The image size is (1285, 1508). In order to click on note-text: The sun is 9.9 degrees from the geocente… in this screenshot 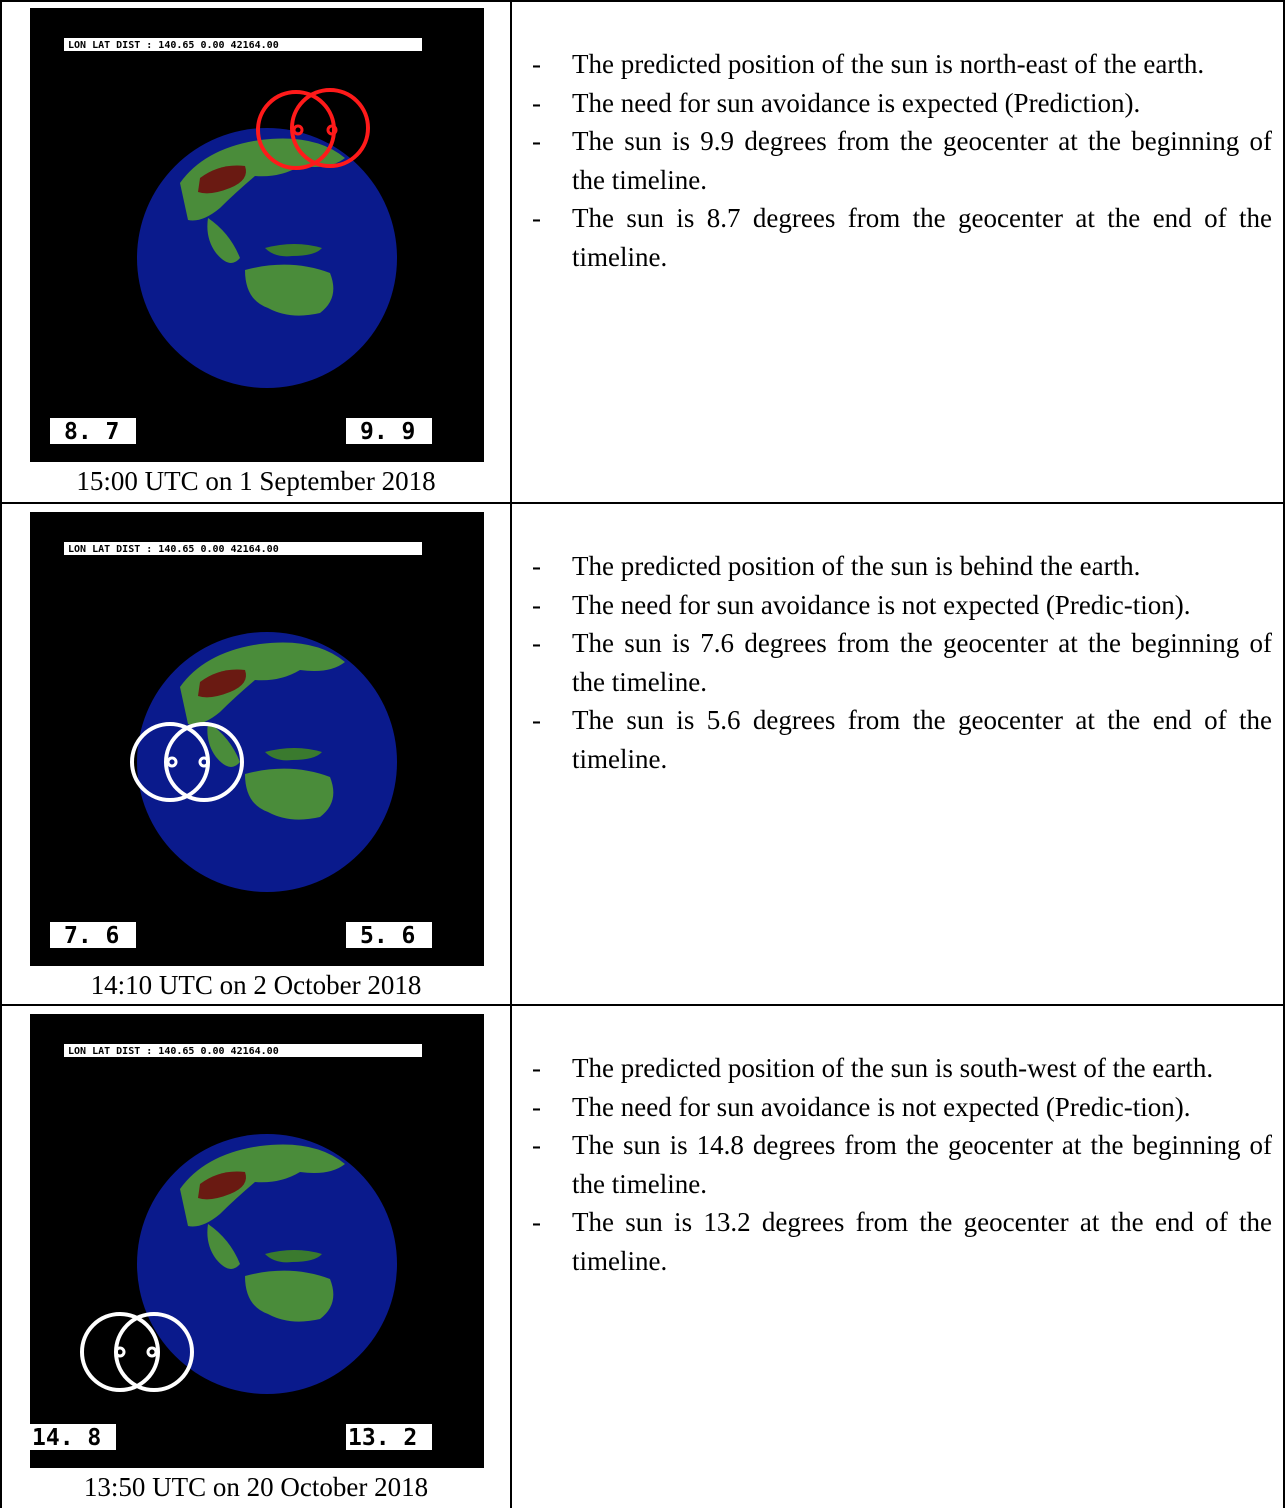, I will do `click(922, 160)`.